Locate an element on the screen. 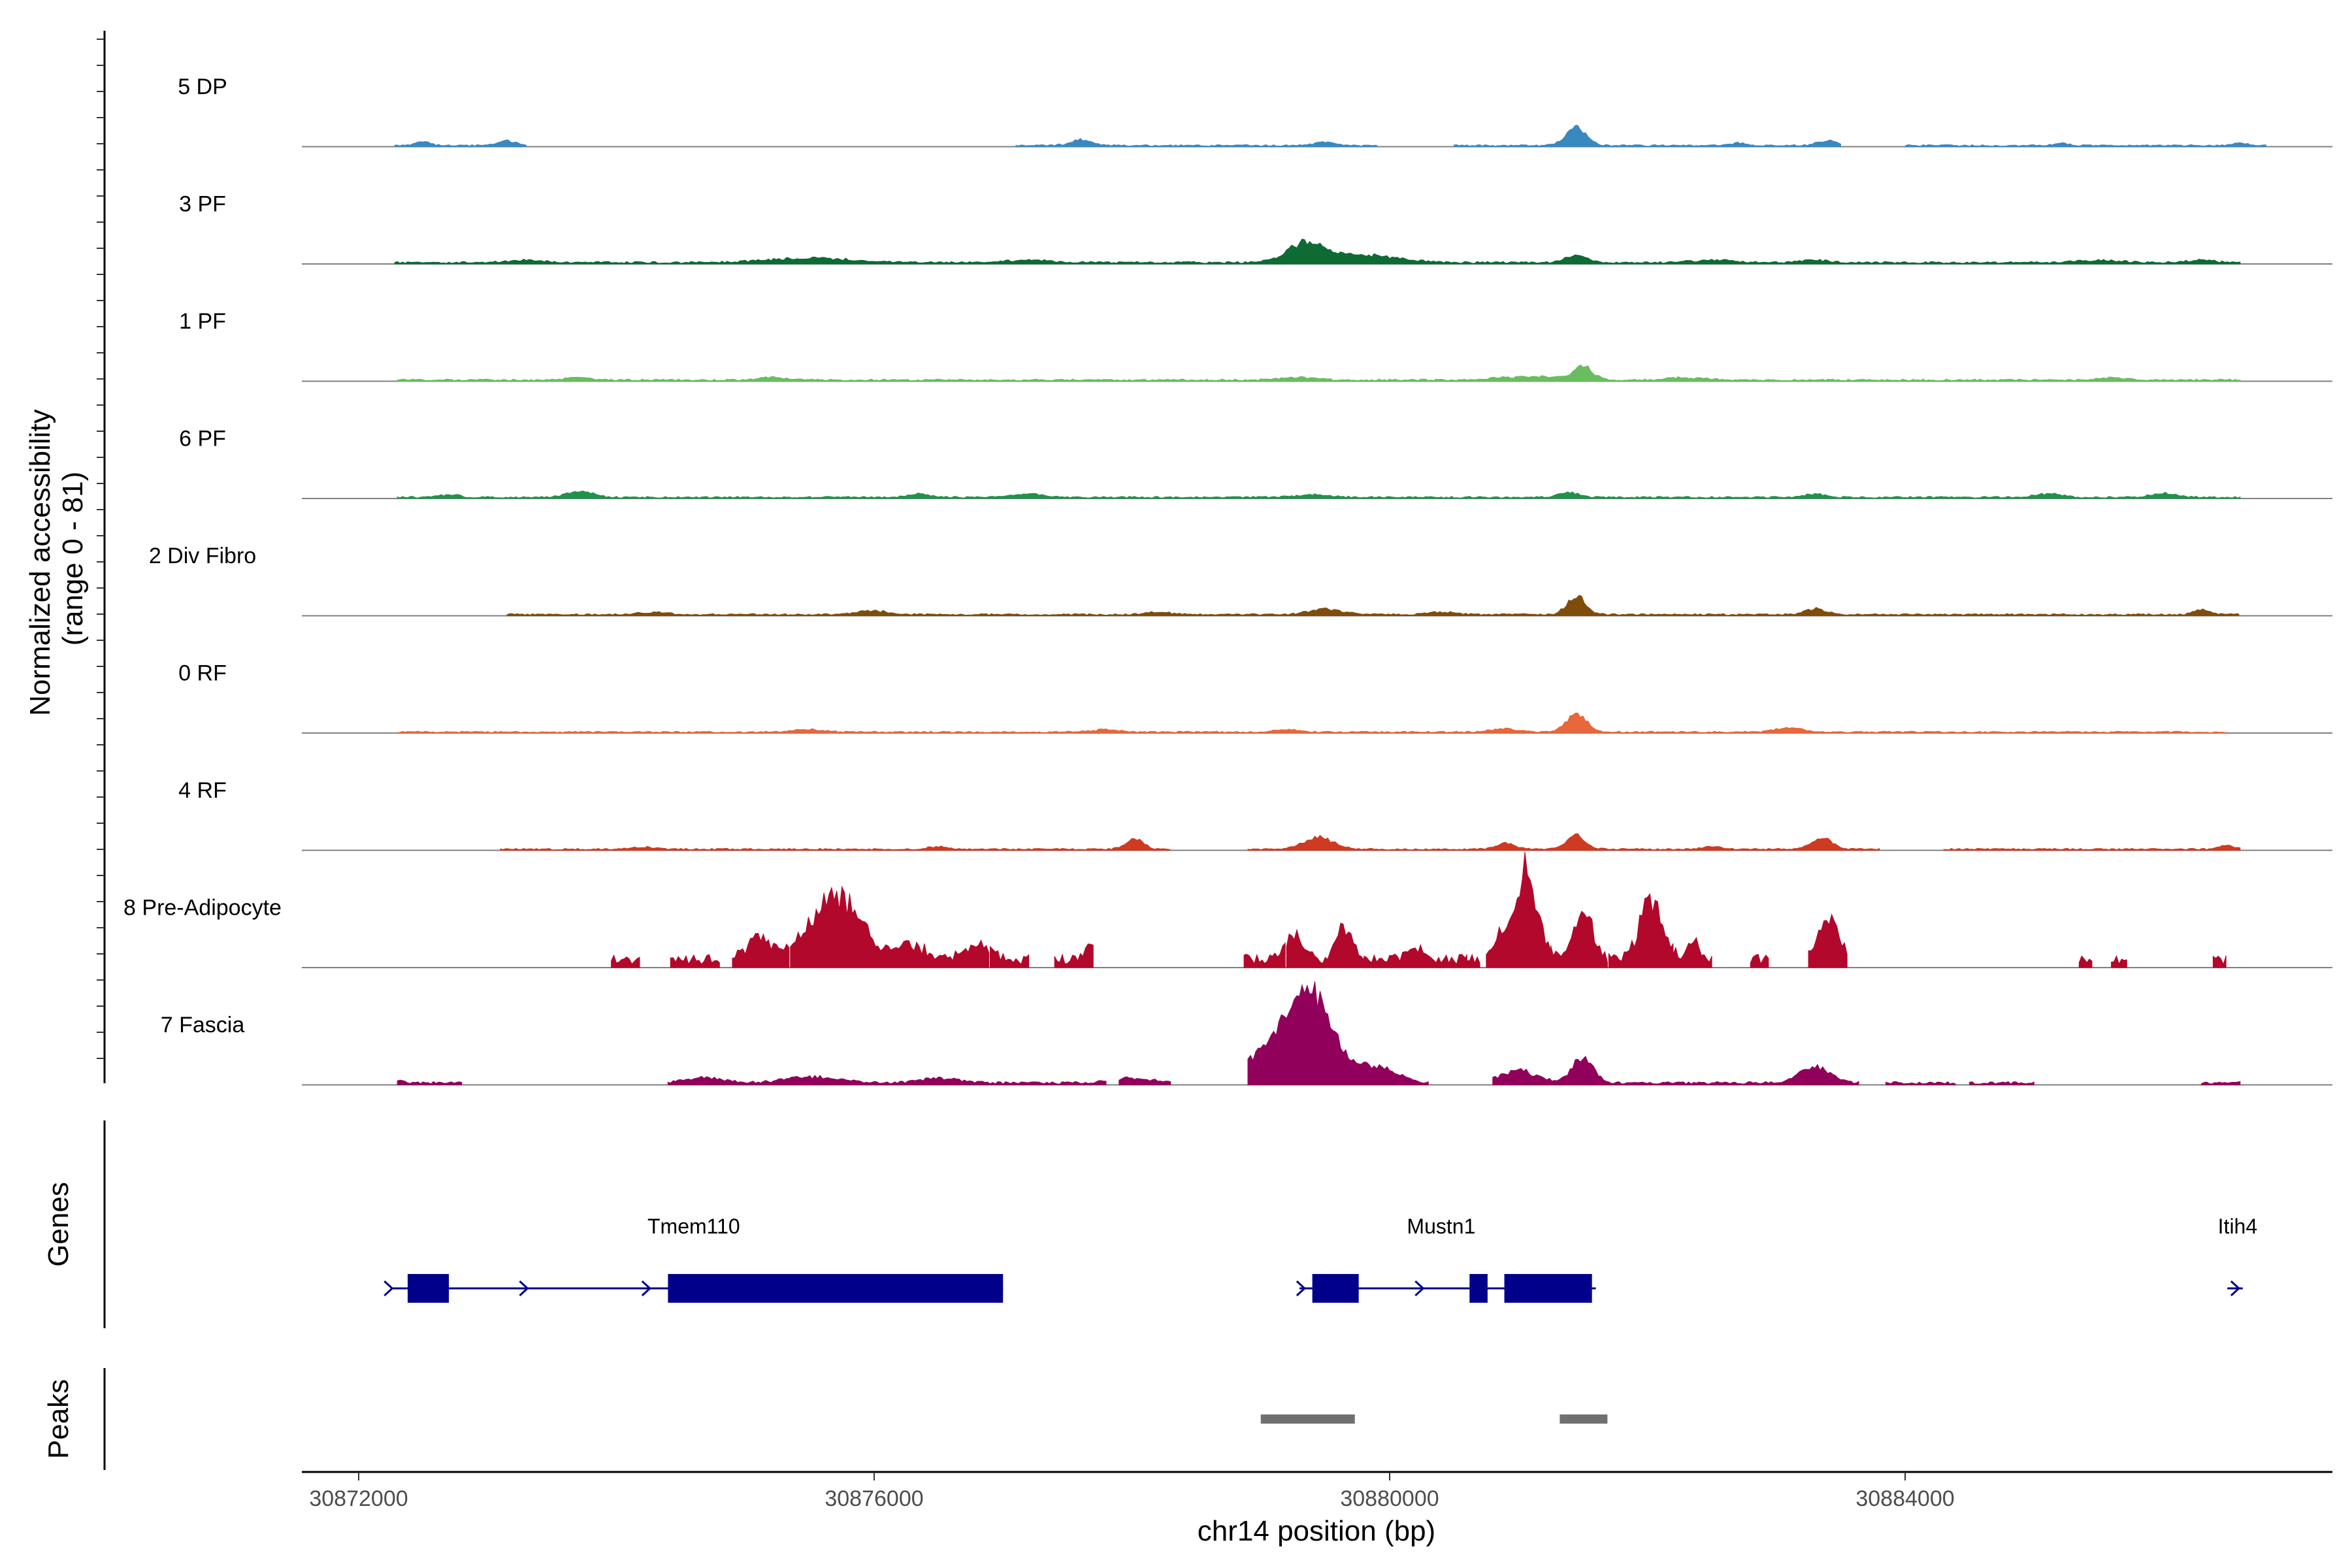 Image resolution: width=2352 pixels, height=1568 pixels. x-tick-label: 30872000 is located at coordinates (358, 1498).